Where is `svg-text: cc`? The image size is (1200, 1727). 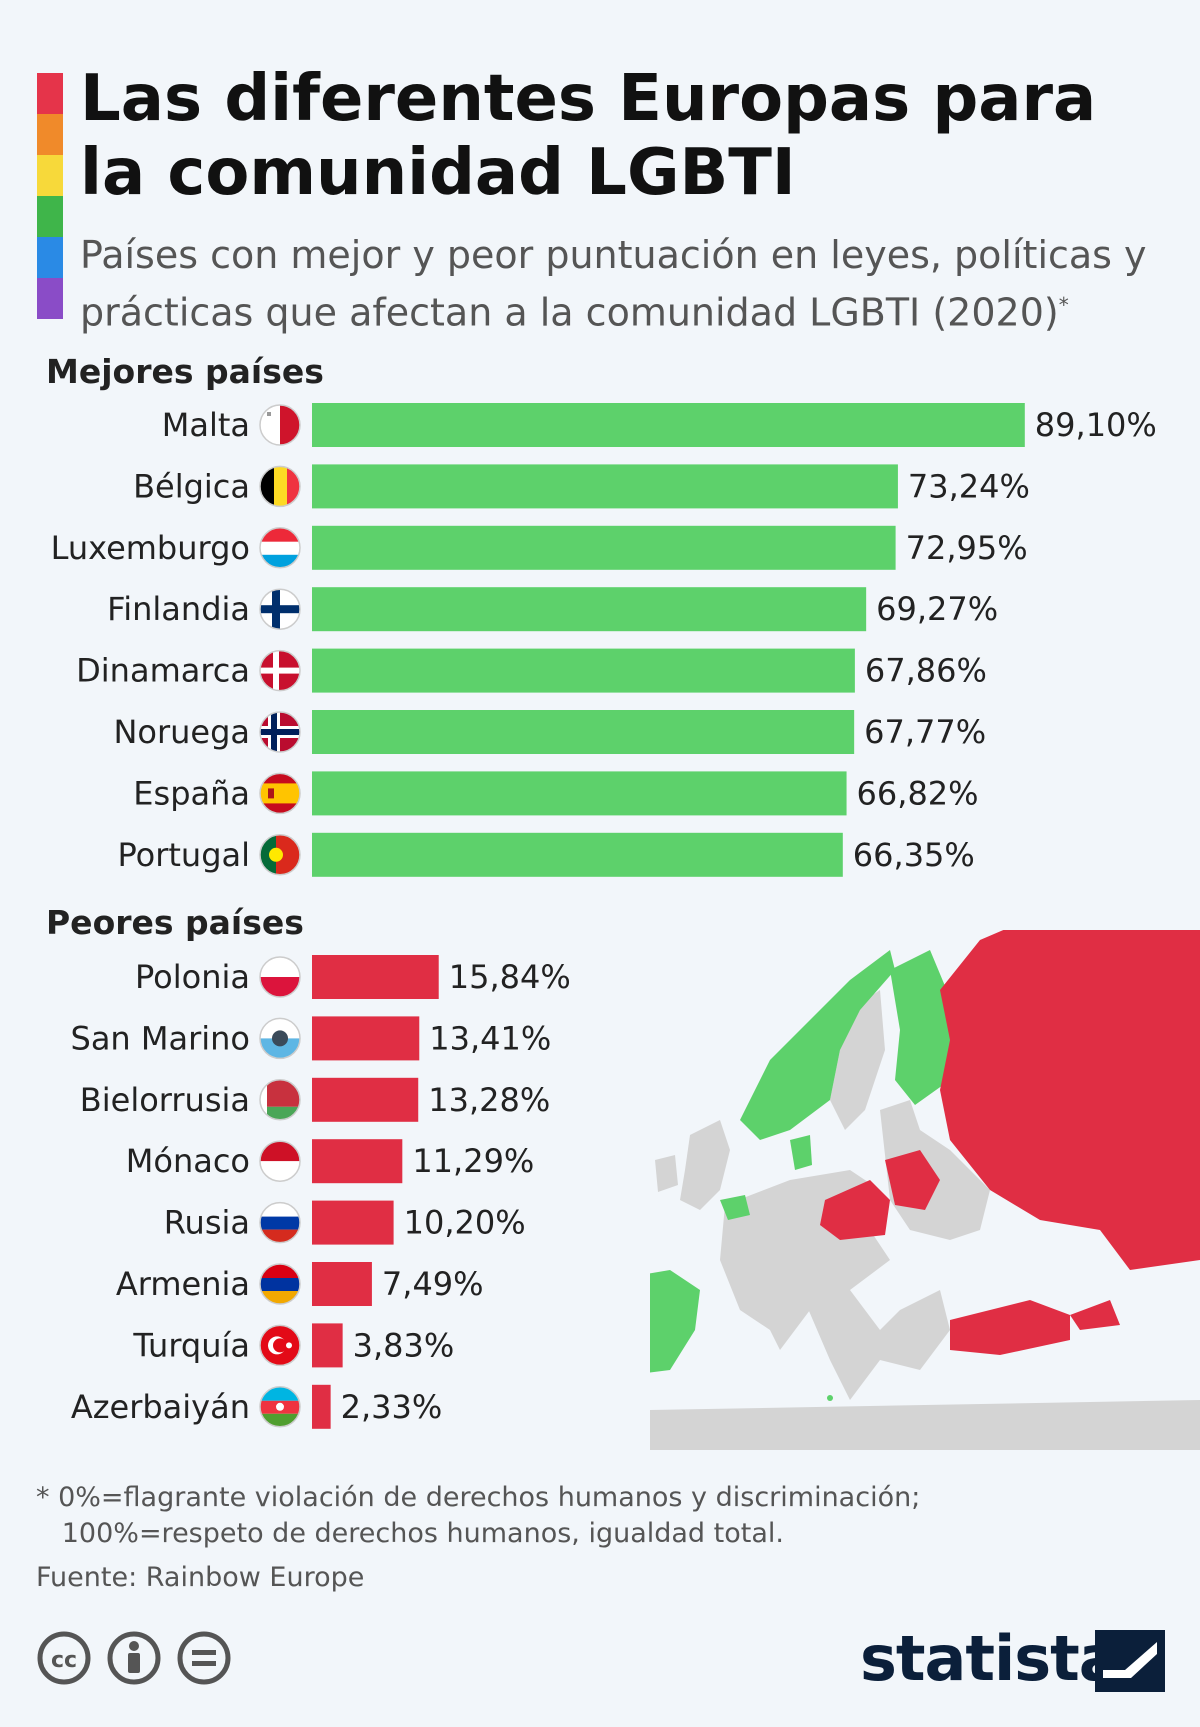
svg-text: cc is located at coordinates (64, 1660).